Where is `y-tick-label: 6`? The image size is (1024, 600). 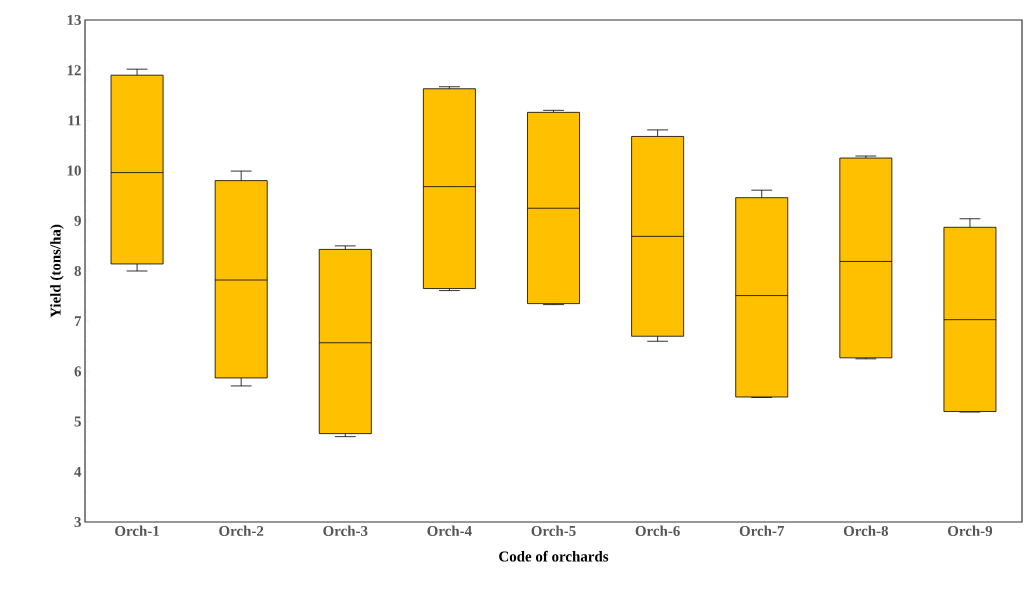
y-tick-label: 6 is located at coordinates (78, 371).